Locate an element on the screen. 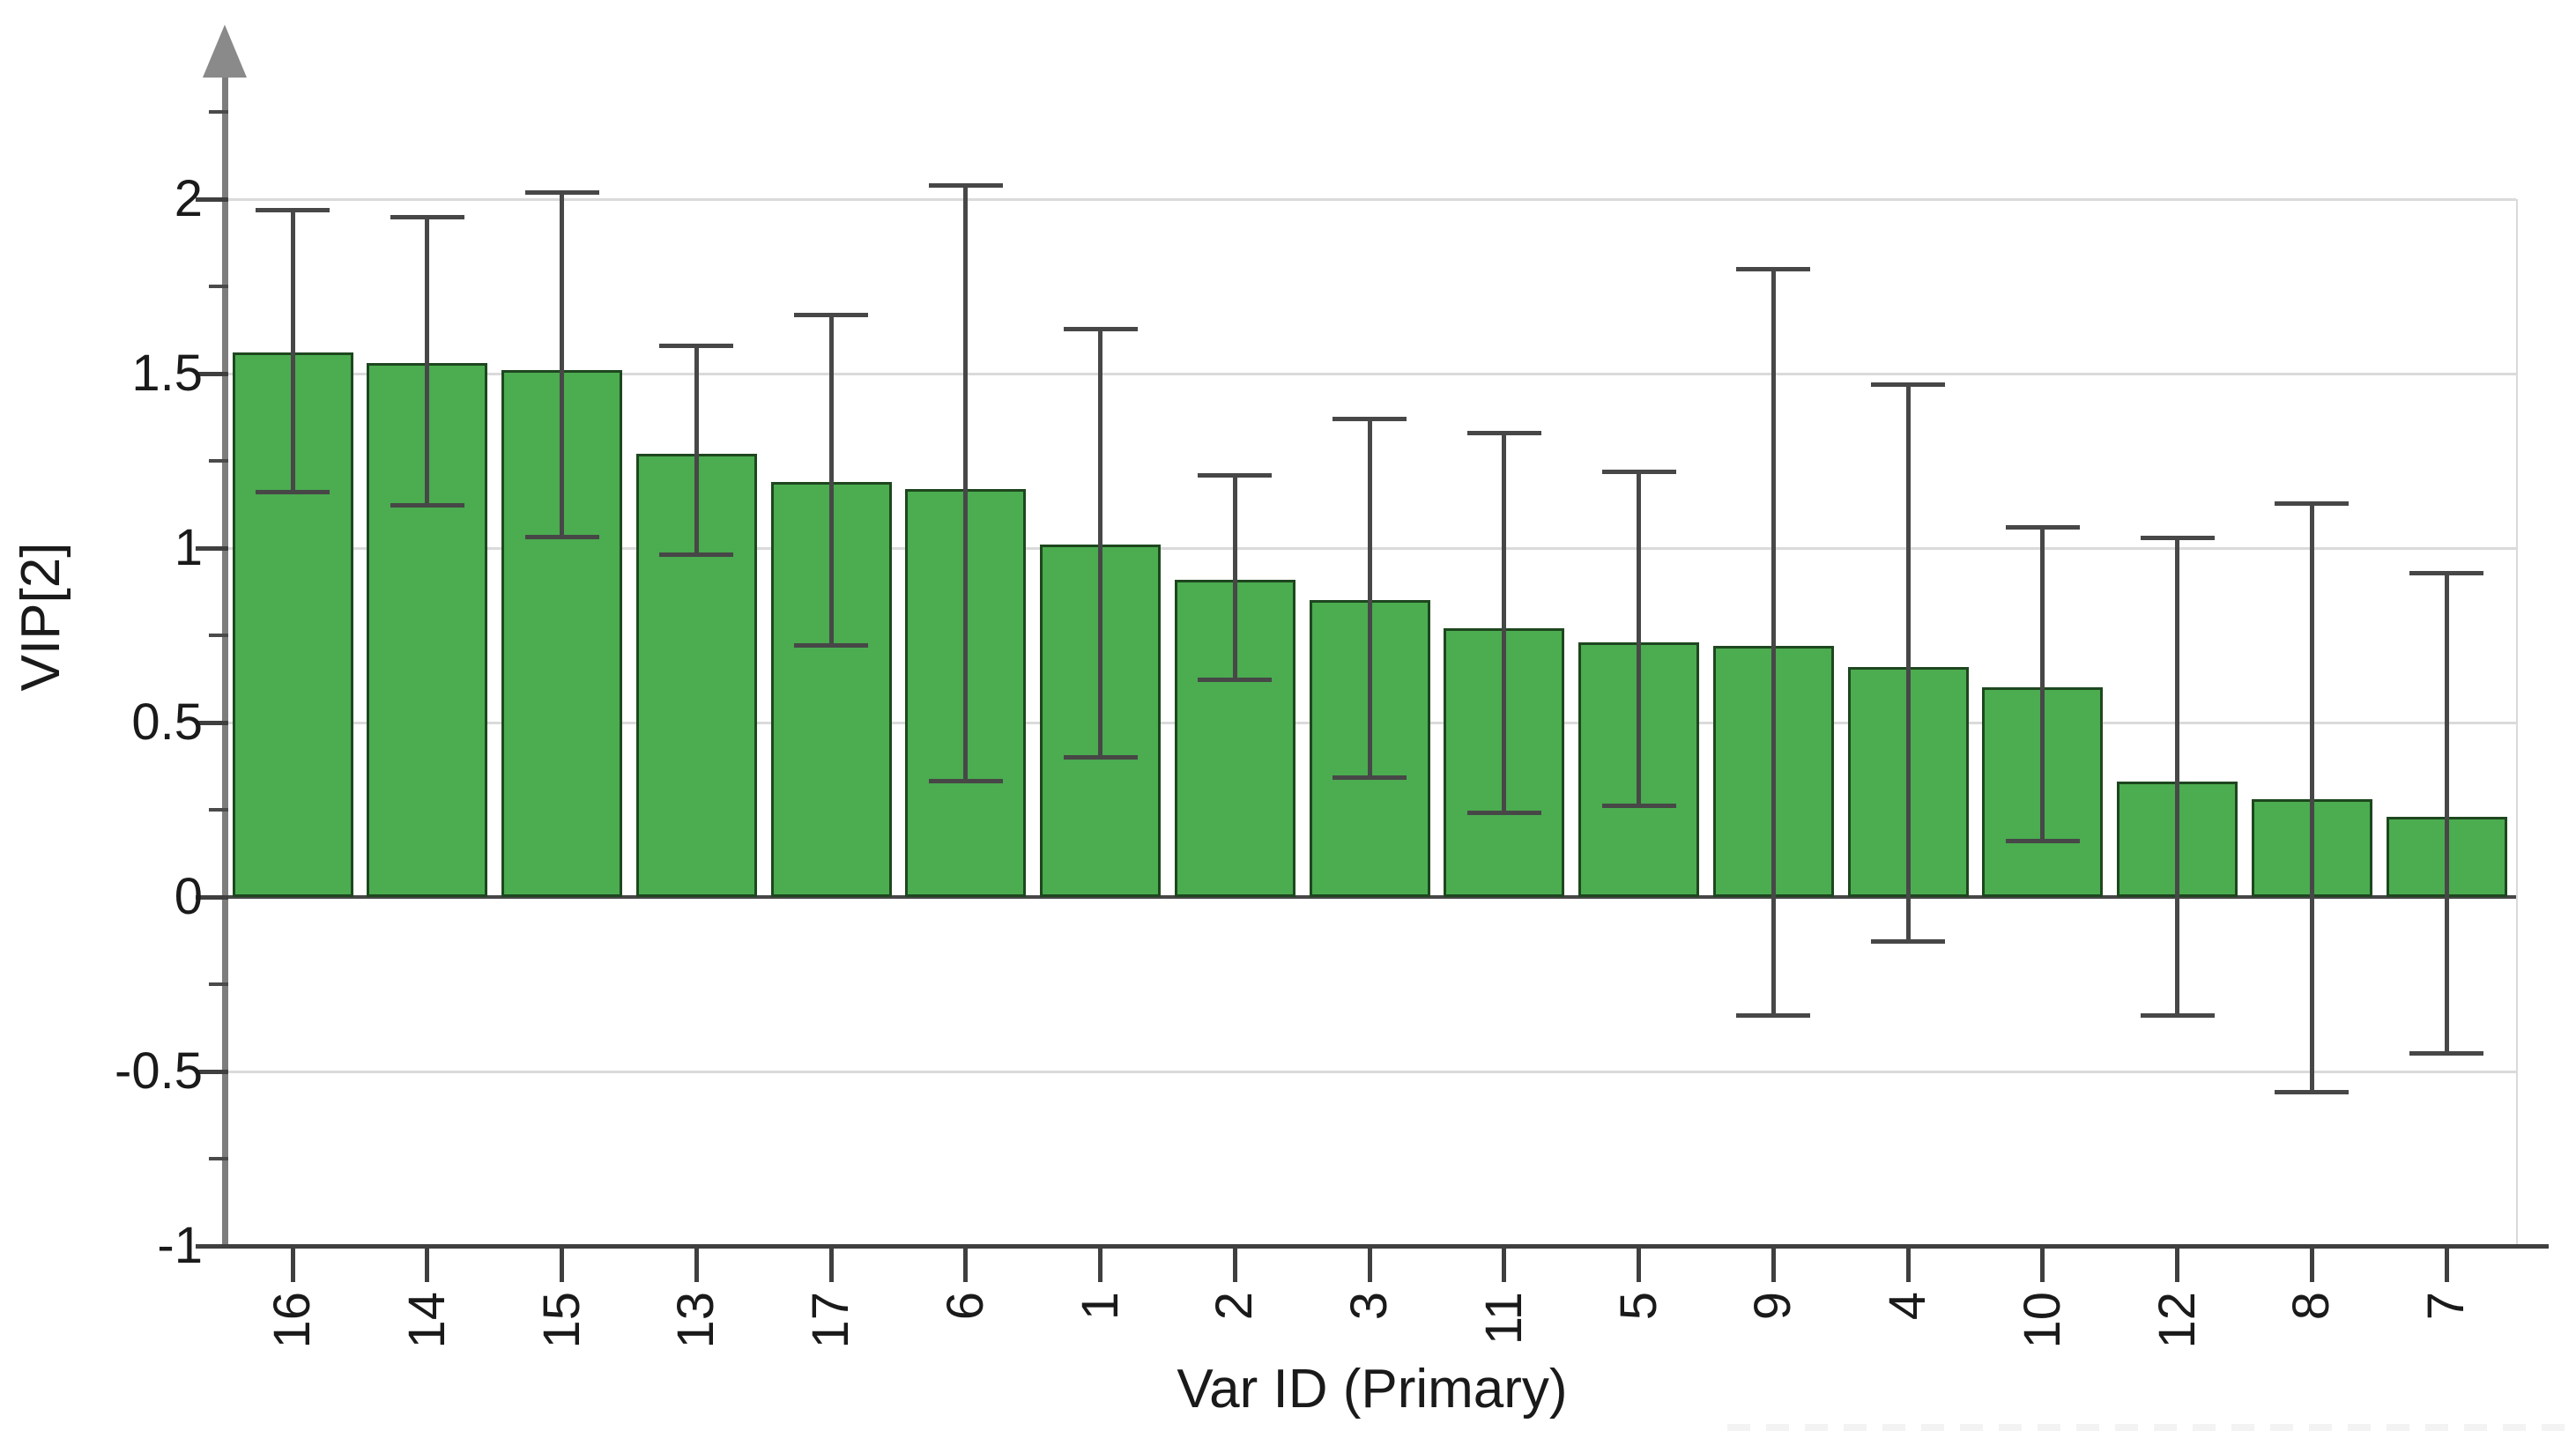 Image resolution: width=2576 pixels, height=1453 pixels. y-axis-arrow-icon is located at coordinates (225, 51).